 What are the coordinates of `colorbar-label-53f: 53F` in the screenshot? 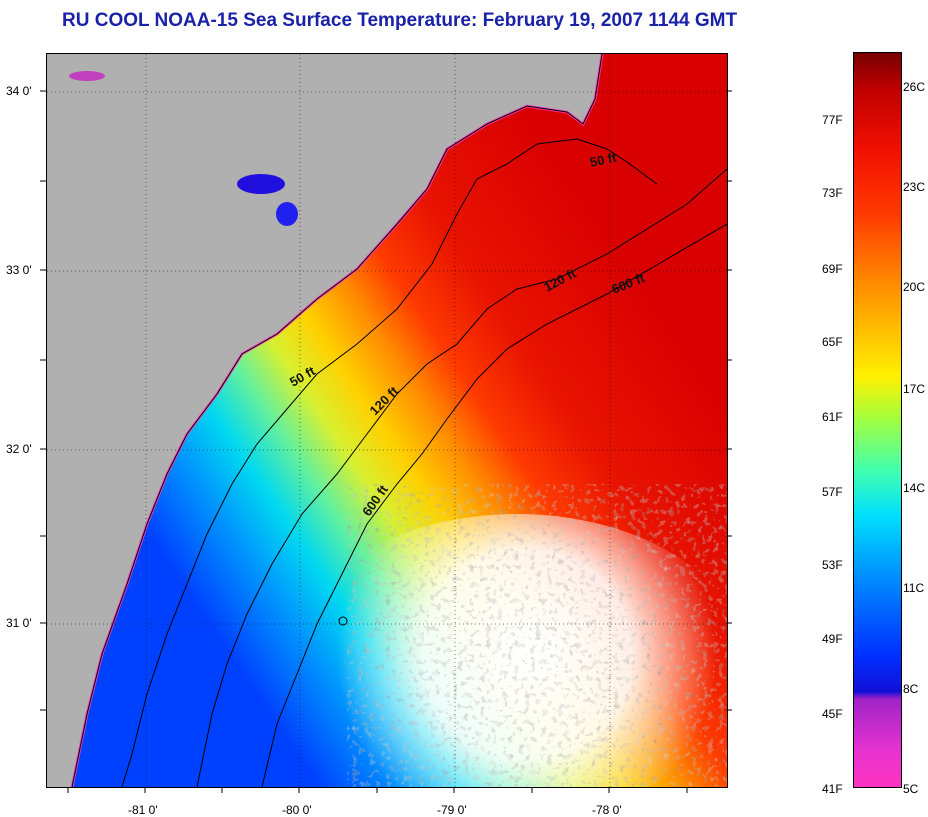 It's located at (832, 565).